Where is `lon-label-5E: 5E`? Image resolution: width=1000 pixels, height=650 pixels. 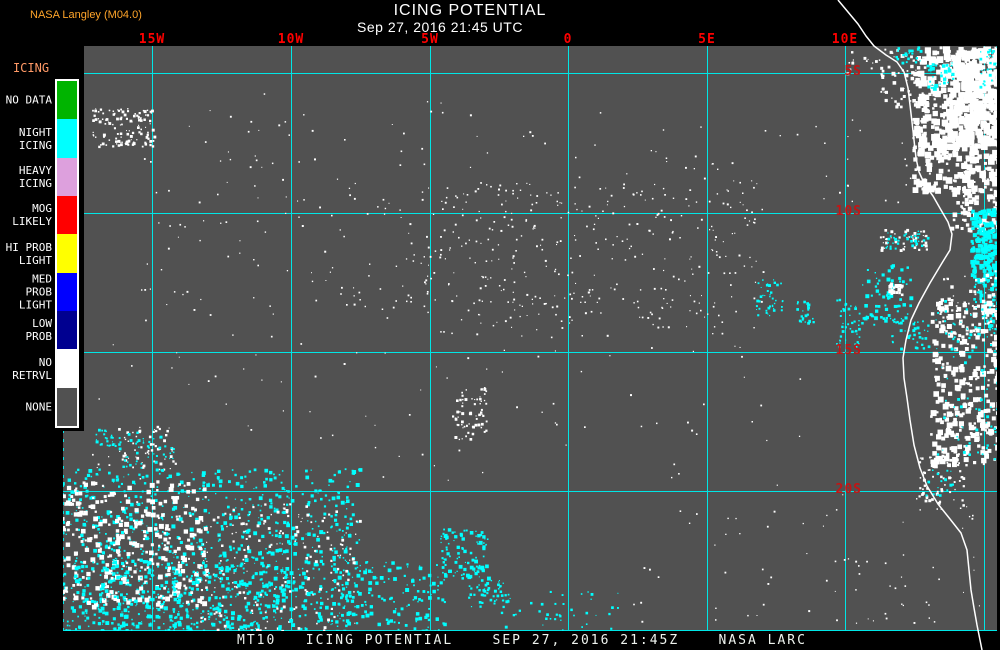
lon-label-5E: 5E is located at coordinates (707, 39).